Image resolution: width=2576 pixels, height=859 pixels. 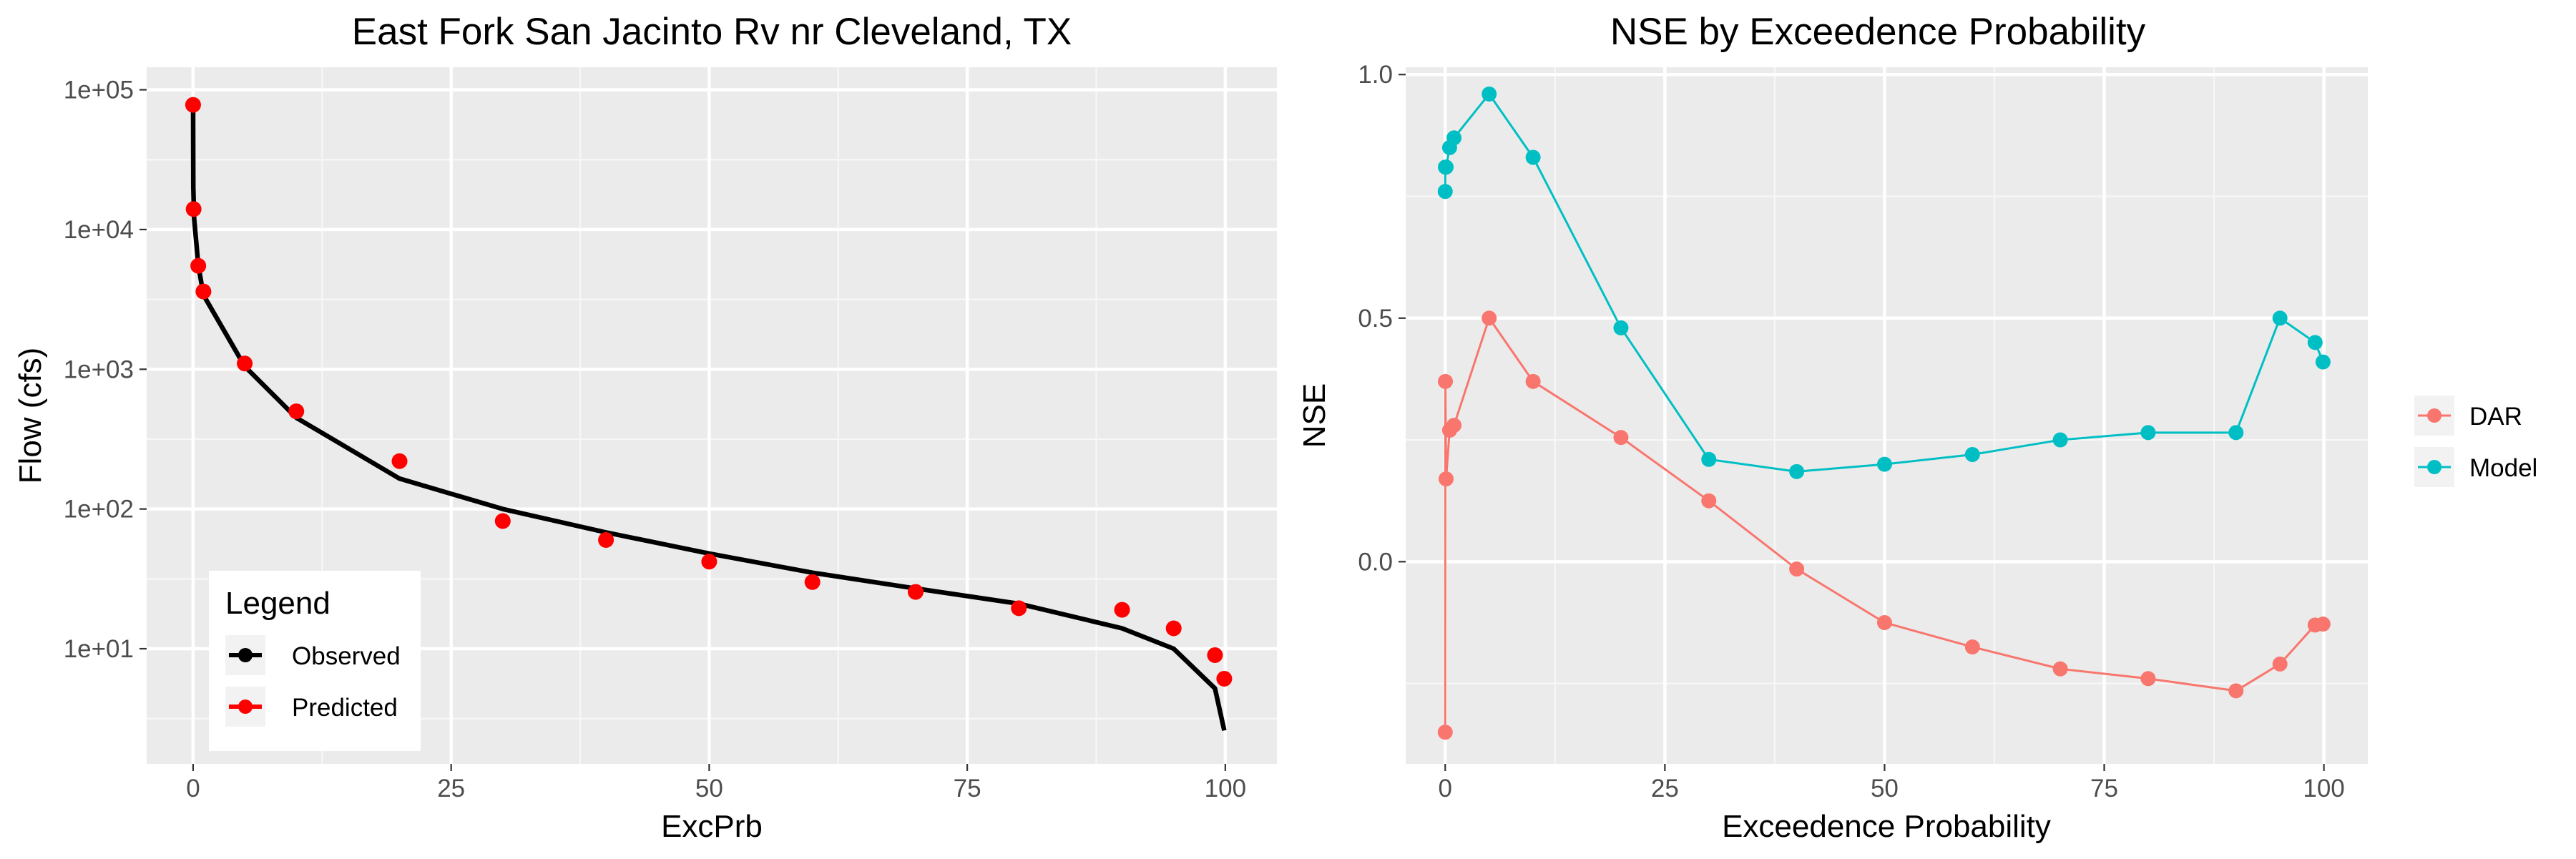 I want to click on y-tick-label: 1e+04, so click(x=99, y=230).